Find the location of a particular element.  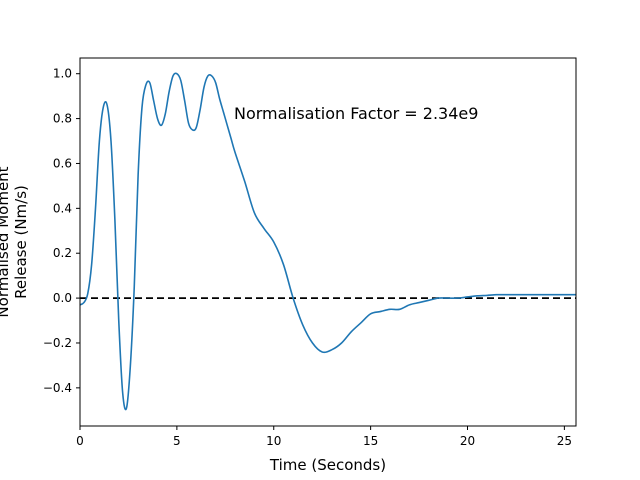

x-axis-ticks: 0 5 10 15 20 25 is located at coordinates (324, 437).